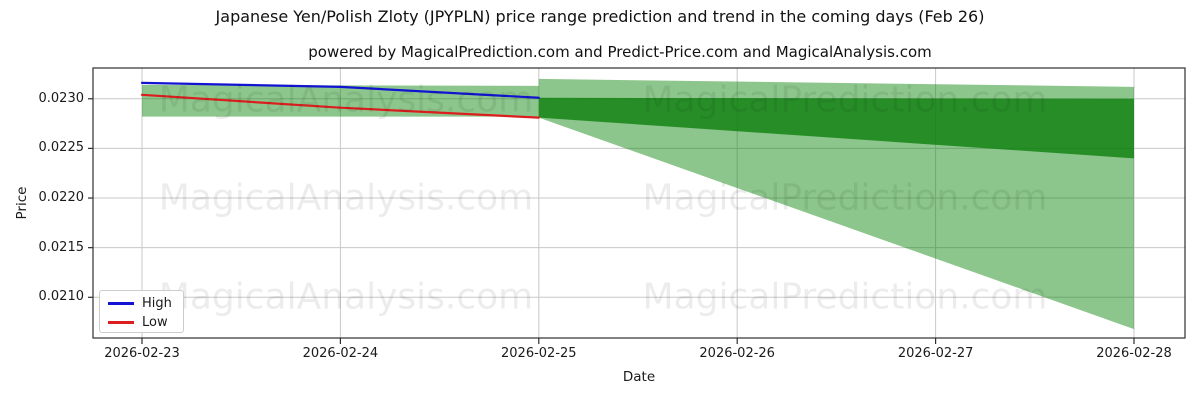 The image size is (1200, 400). I want to click on x-tick-label: 2026-02-26, so click(737, 353).